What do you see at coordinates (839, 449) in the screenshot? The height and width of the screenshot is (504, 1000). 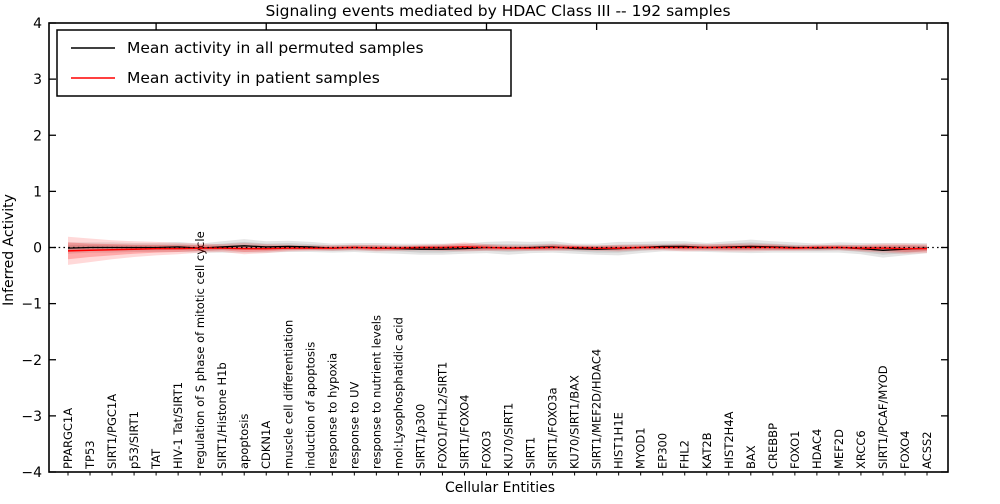 I see `x-tick-label: MEF2D` at bounding box center [839, 449].